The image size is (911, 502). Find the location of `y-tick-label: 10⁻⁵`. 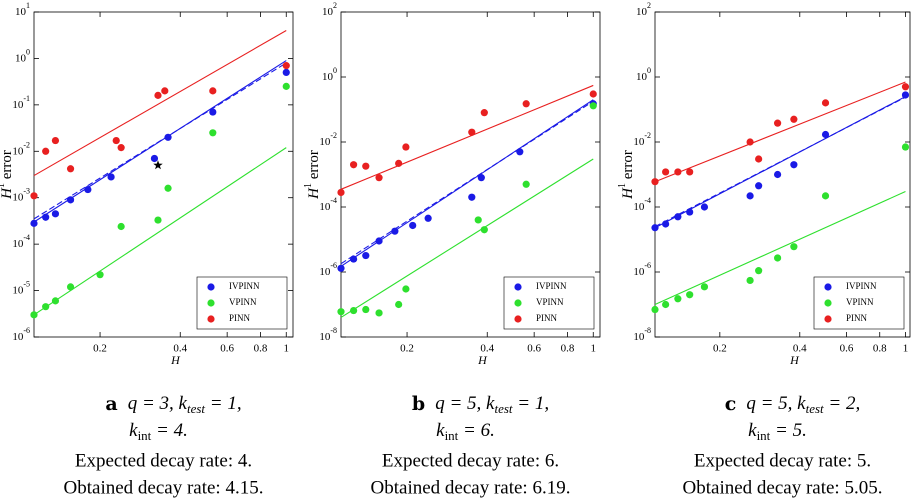

y-tick-label: 10⁻⁵ is located at coordinates (21, 287).